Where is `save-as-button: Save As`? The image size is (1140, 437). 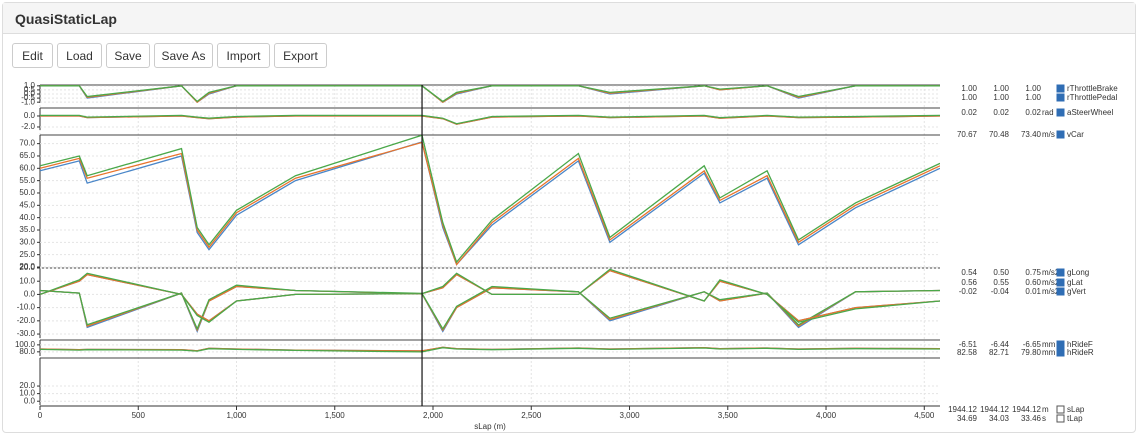 save-as-button: Save As is located at coordinates (183, 55).